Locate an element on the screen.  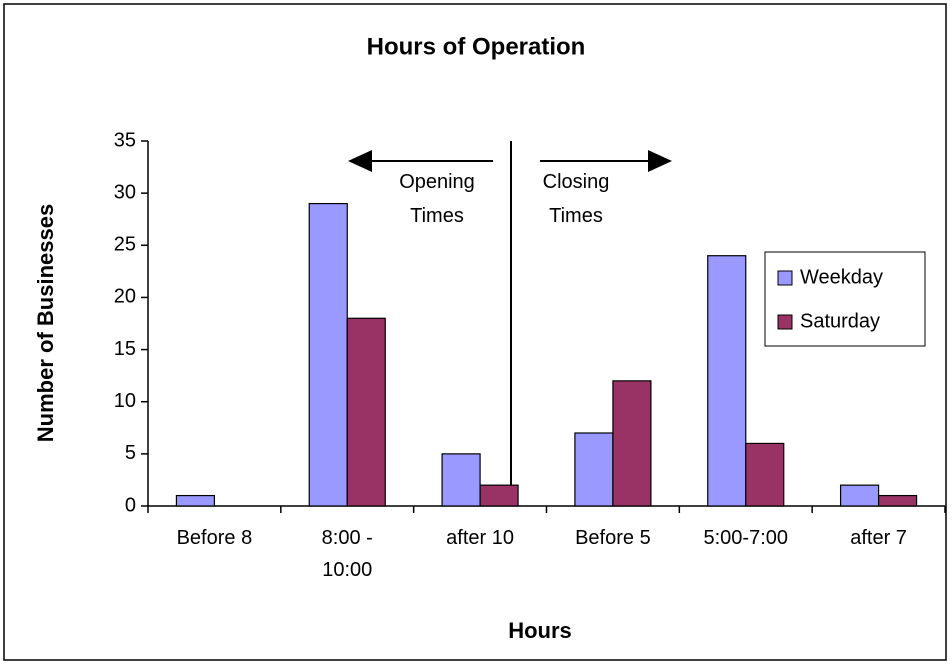
x-tick-label: 8:00 - 10:00 is located at coordinates (347, 554).